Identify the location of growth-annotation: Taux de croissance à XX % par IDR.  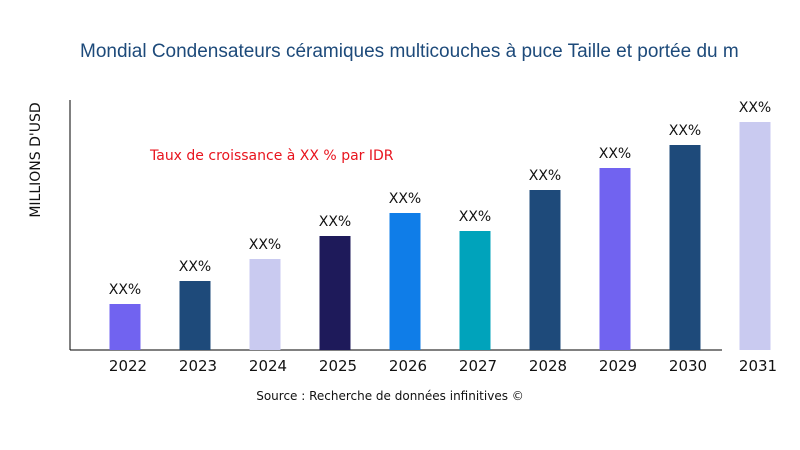
(271, 156).